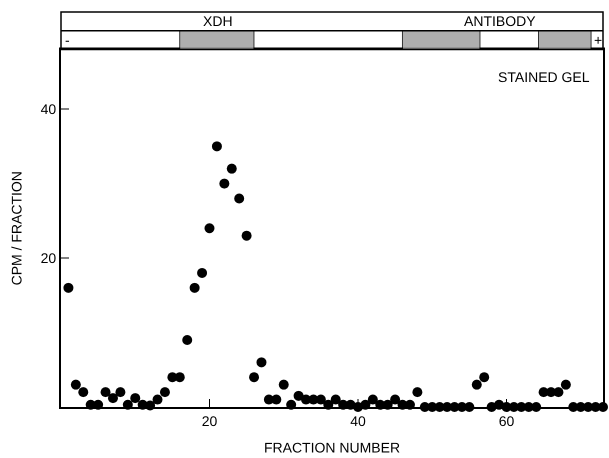  What do you see at coordinates (500, 21) in the screenshot?
I see `text: ANTIBODY` at bounding box center [500, 21].